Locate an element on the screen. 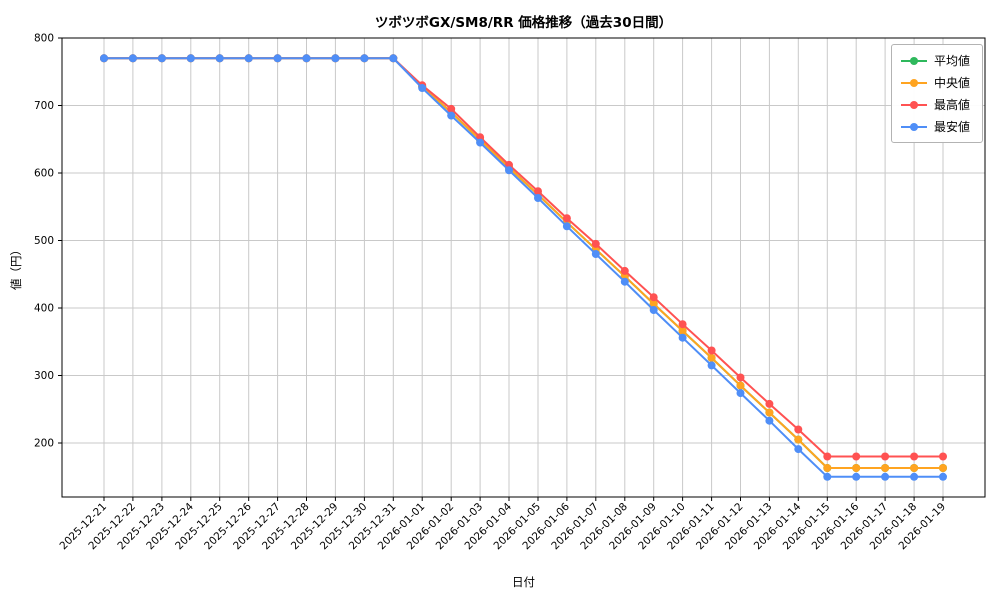  legend-item-min: 最安値 is located at coordinates (935, 126).